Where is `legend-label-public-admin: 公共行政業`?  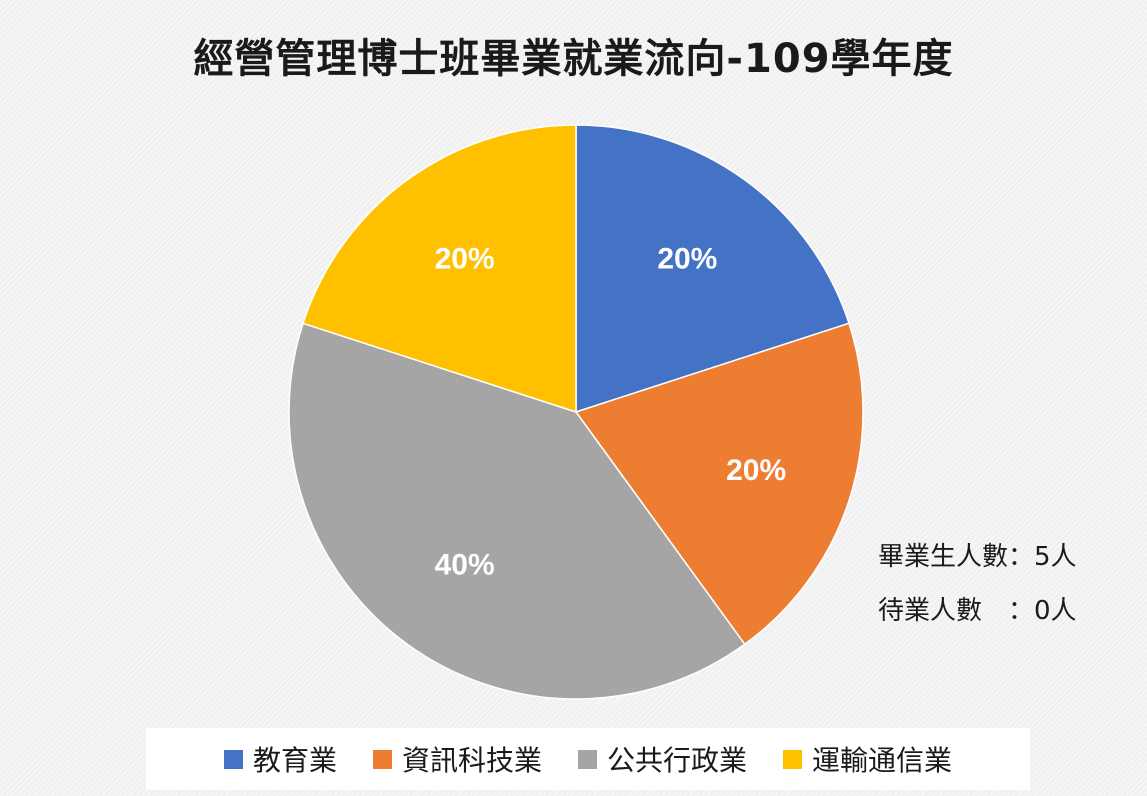
legend-label-public-admin: 公共行政業 is located at coordinates (677, 760).